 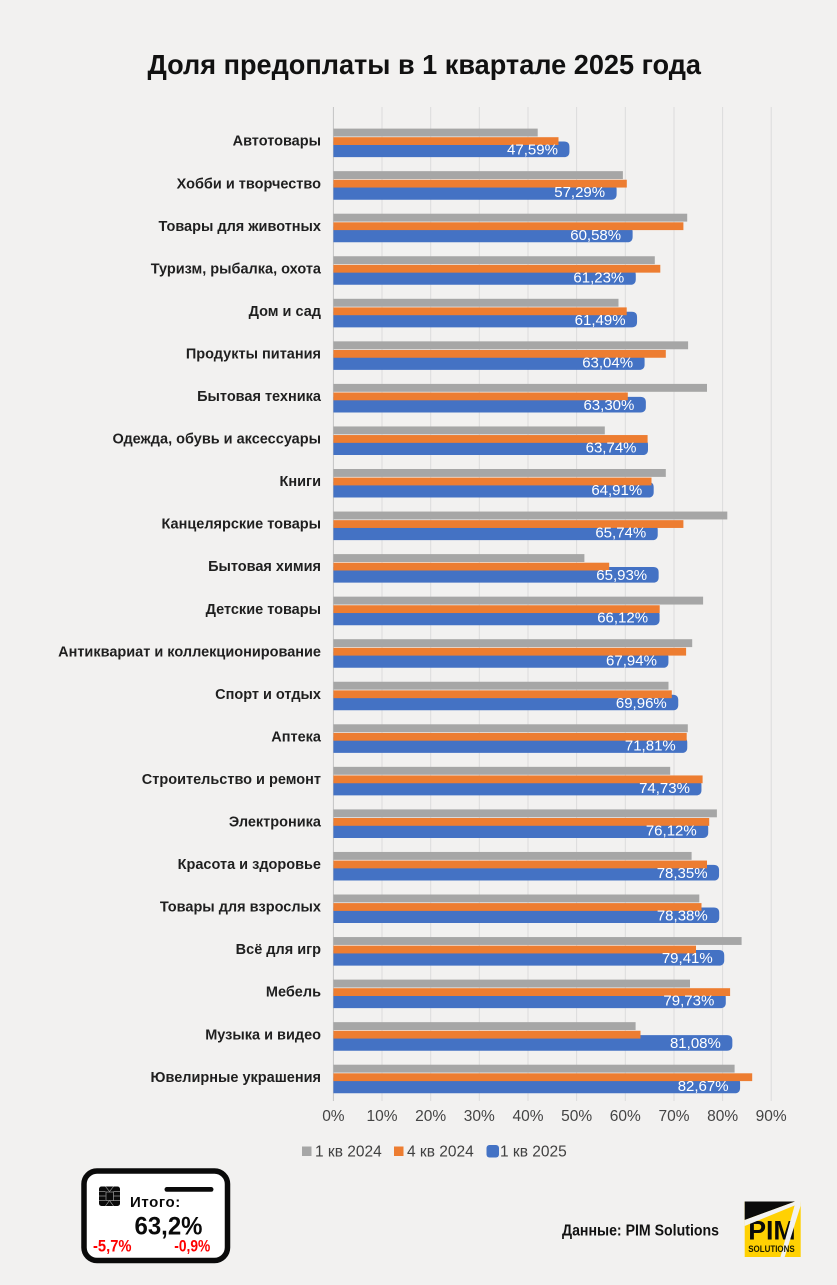 What do you see at coordinates (608, 405) in the screenshot?
I see `svg-text: 63,30%` at bounding box center [608, 405].